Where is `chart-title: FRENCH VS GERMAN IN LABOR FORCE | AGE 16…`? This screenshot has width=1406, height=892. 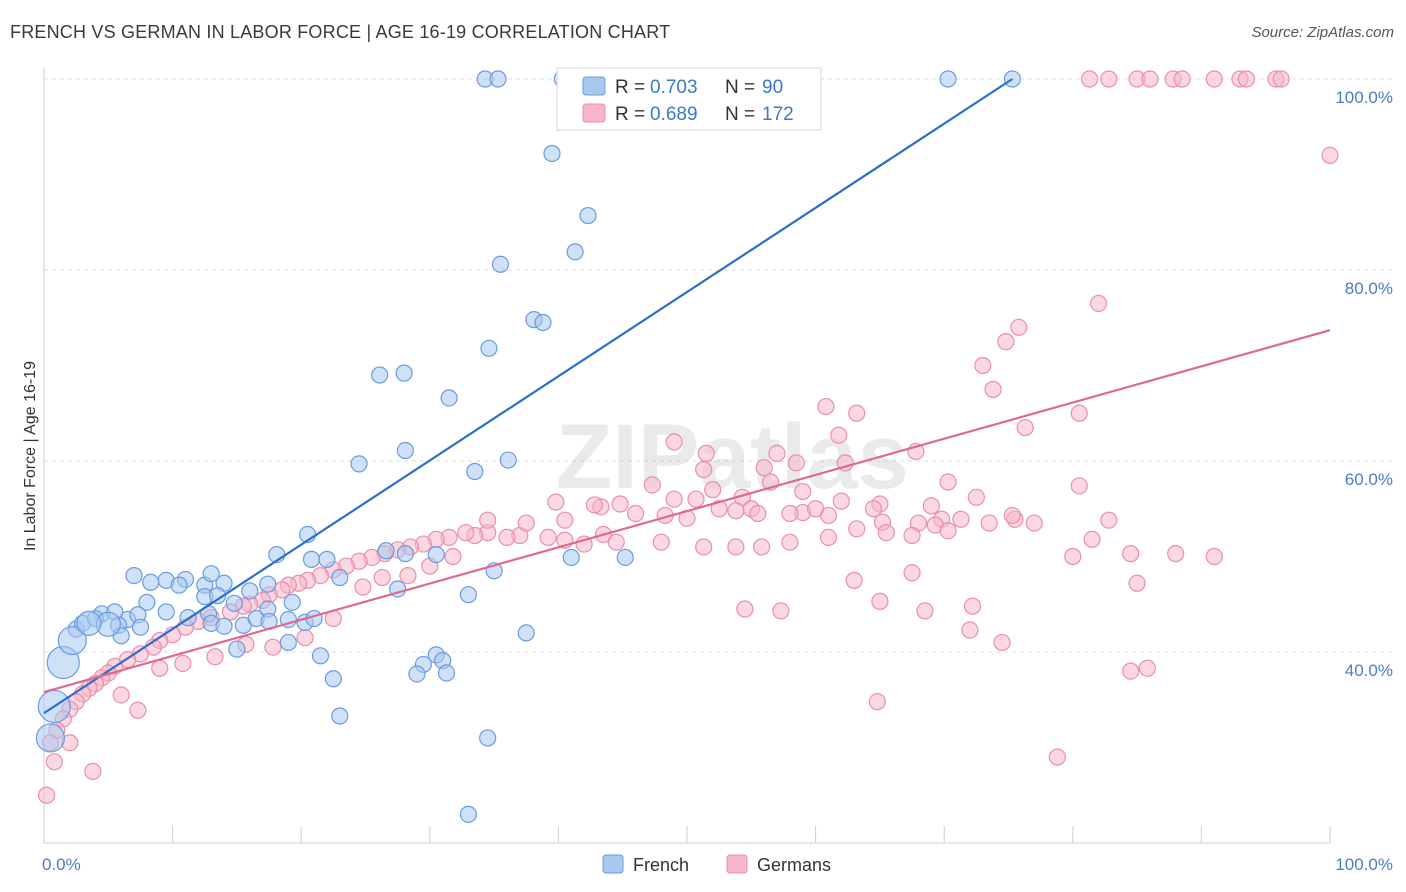 chart-title: FRENCH VS GERMAN IN LABOR FORCE | AGE 16… is located at coordinates (340, 32).